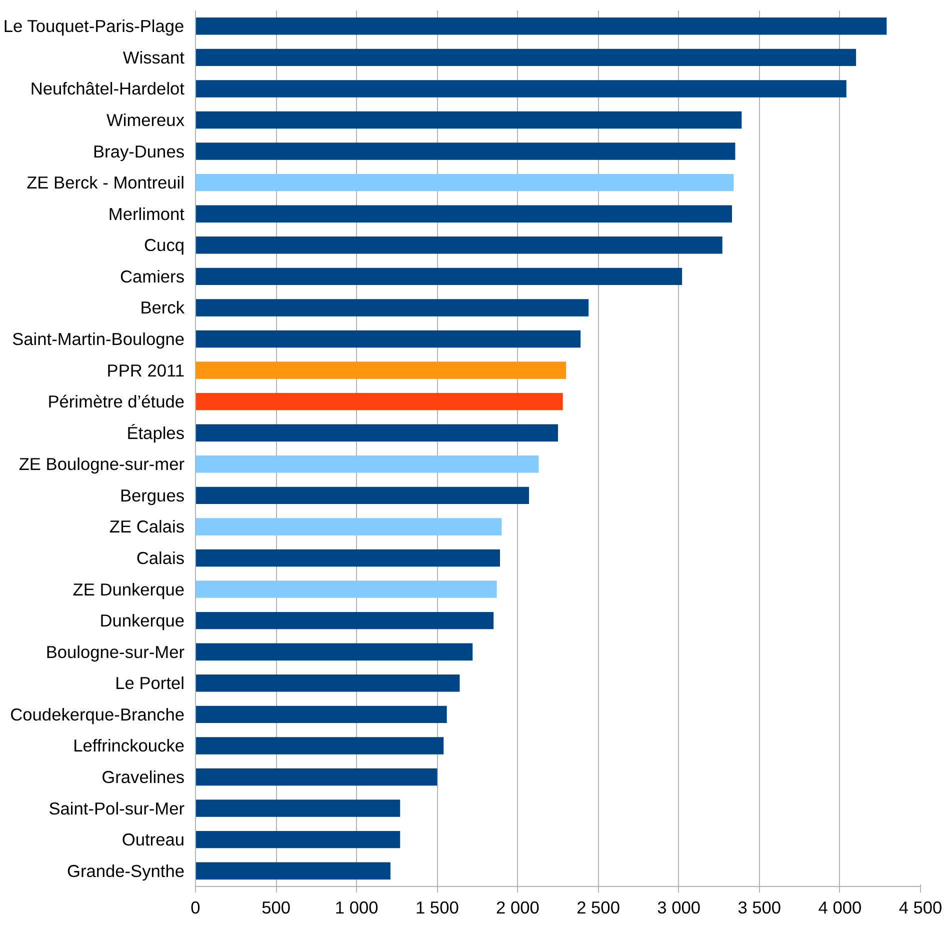 Image resolution: width=951 pixels, height=926 pixels. I want to click on x-tick-label: 3 000, so click(679, 908).